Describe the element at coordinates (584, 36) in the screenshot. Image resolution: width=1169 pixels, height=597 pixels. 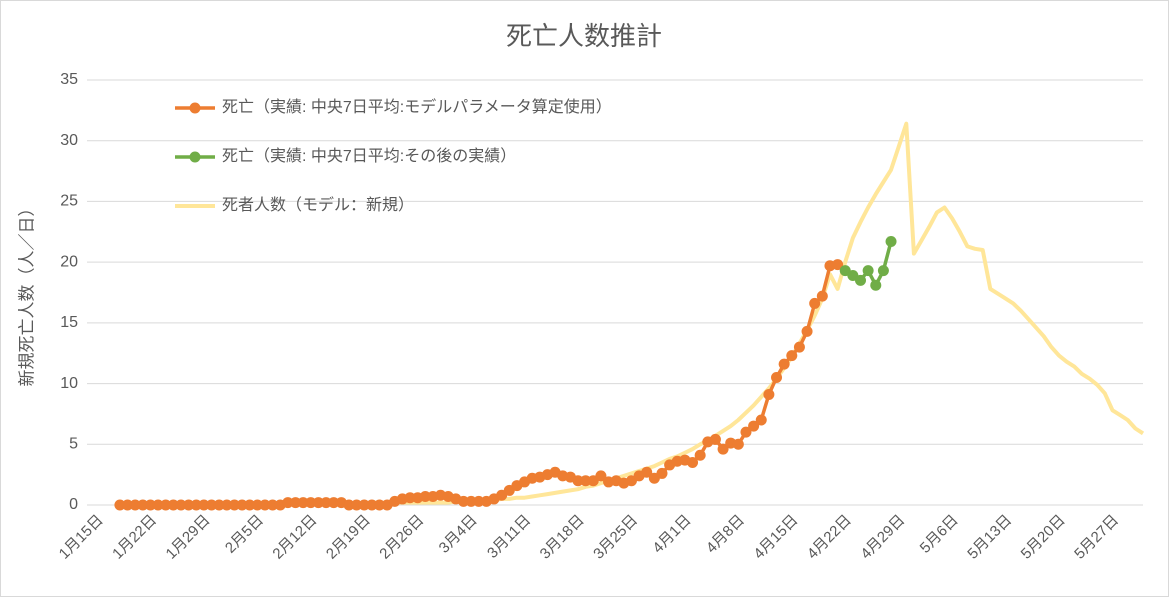
I see `chart-title: 死亡人数推計` at that location.